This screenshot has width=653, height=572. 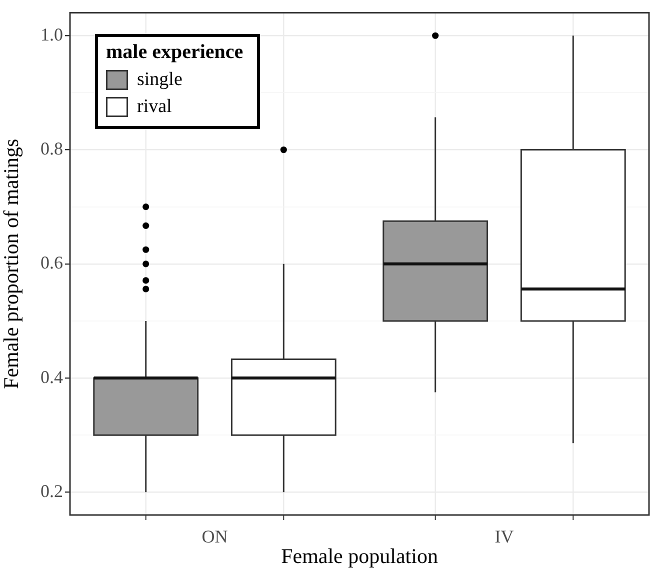 I want to click on legend-label: rival, so click(x=154, y=107).